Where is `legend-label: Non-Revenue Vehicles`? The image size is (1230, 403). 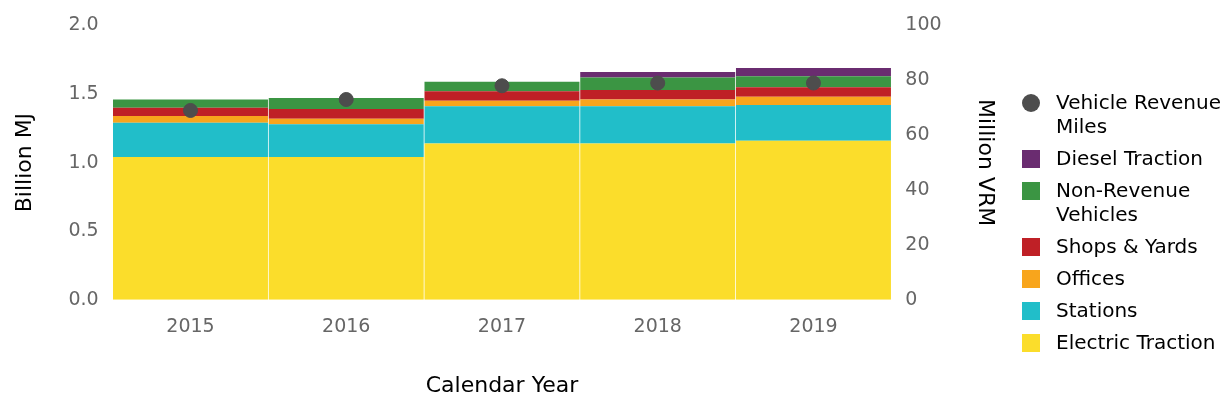
legend-label: Non-Revenue Vehicles is located at coordinates (1124, 202).